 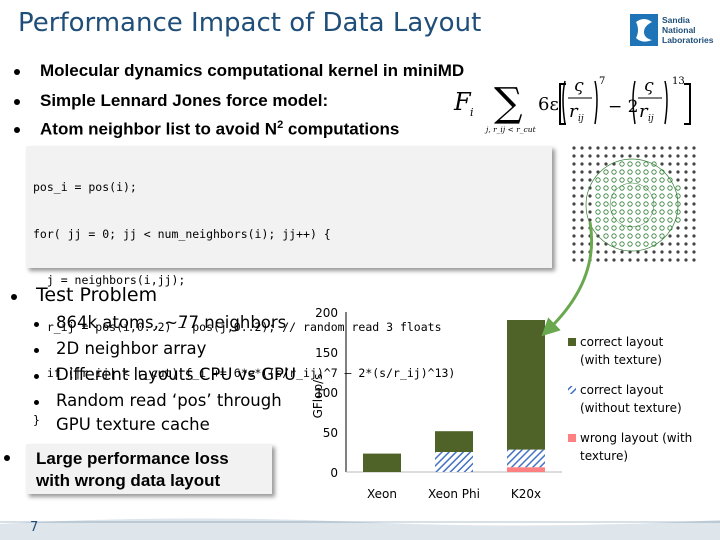 What do you see at coordinates (326, 393) in the screenshot?
I see `y-tick-label: 100` at bounding box center [326, 393].